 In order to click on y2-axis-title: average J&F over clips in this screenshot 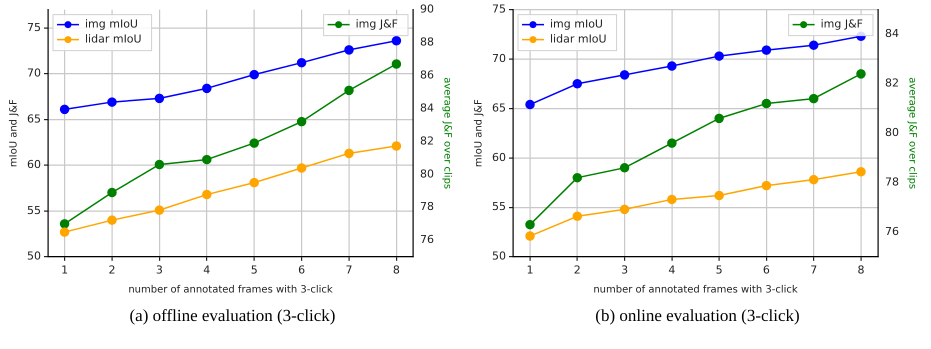, I will do `click(912, 133)`.